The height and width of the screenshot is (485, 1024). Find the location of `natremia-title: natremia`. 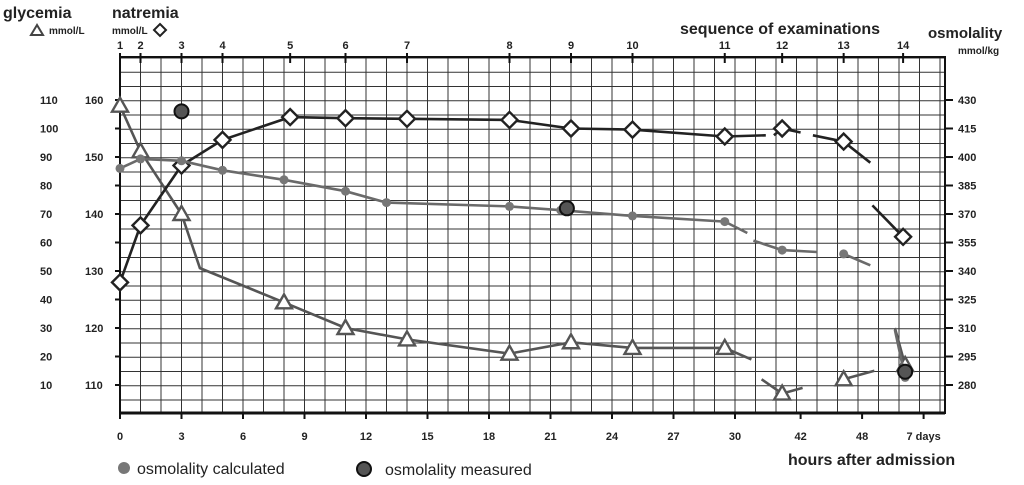

natremia-title: natremia is located at coordinates (145, 13).